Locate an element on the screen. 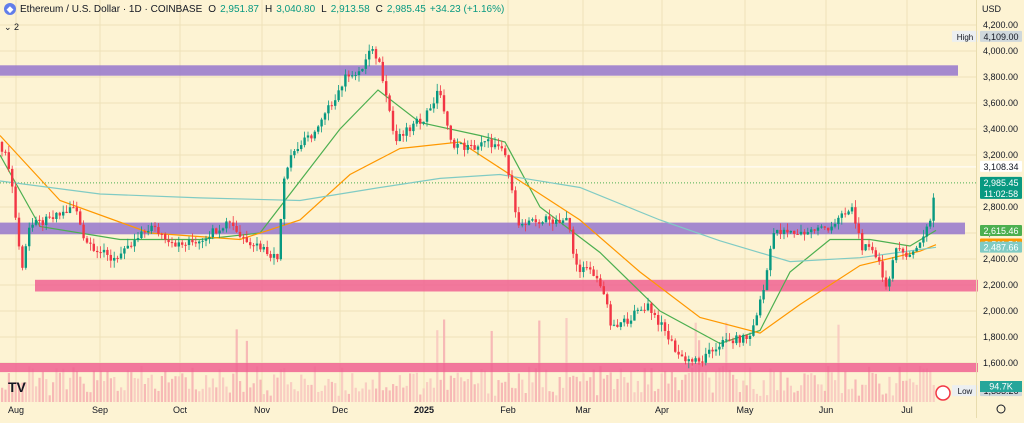  indicators-count: 2 is located at coordinates (17, 27).